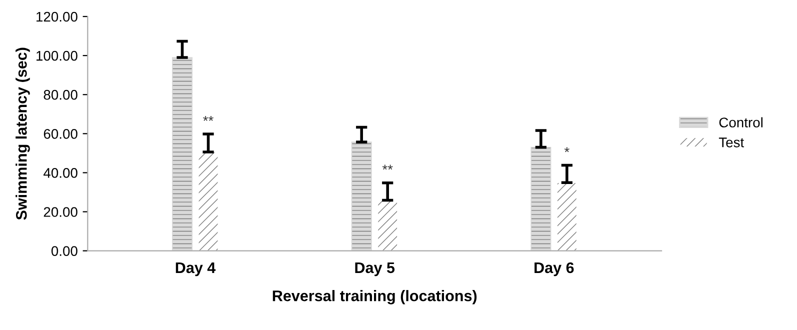 This screenshot has height=330, width=797. Describe the element at coordinates (731, 143) in the screenshot. I see `legend-label: Test` at that location.